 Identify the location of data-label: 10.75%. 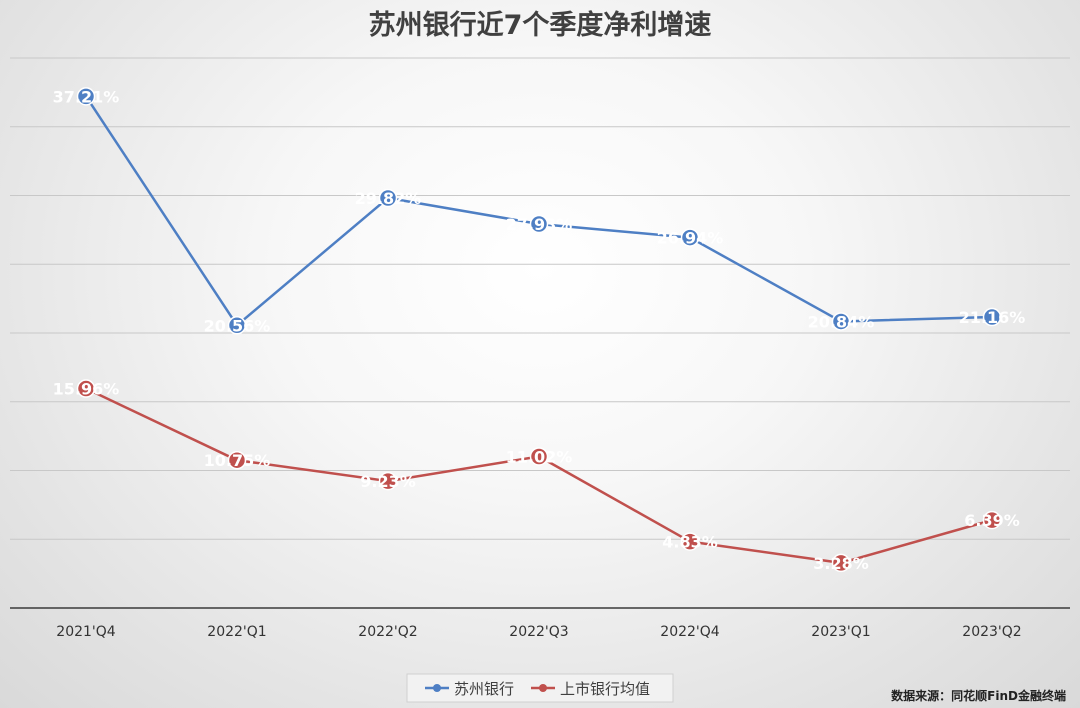
(237, 460).